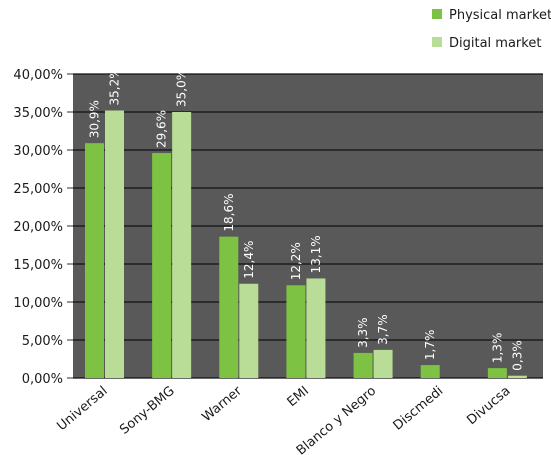 This screenshot has height=455, width=551. What do you see at coordinates (38, 303) in the screenshot?
I see `y-tick-label: 10,00%` at bounding box center [38, 303].